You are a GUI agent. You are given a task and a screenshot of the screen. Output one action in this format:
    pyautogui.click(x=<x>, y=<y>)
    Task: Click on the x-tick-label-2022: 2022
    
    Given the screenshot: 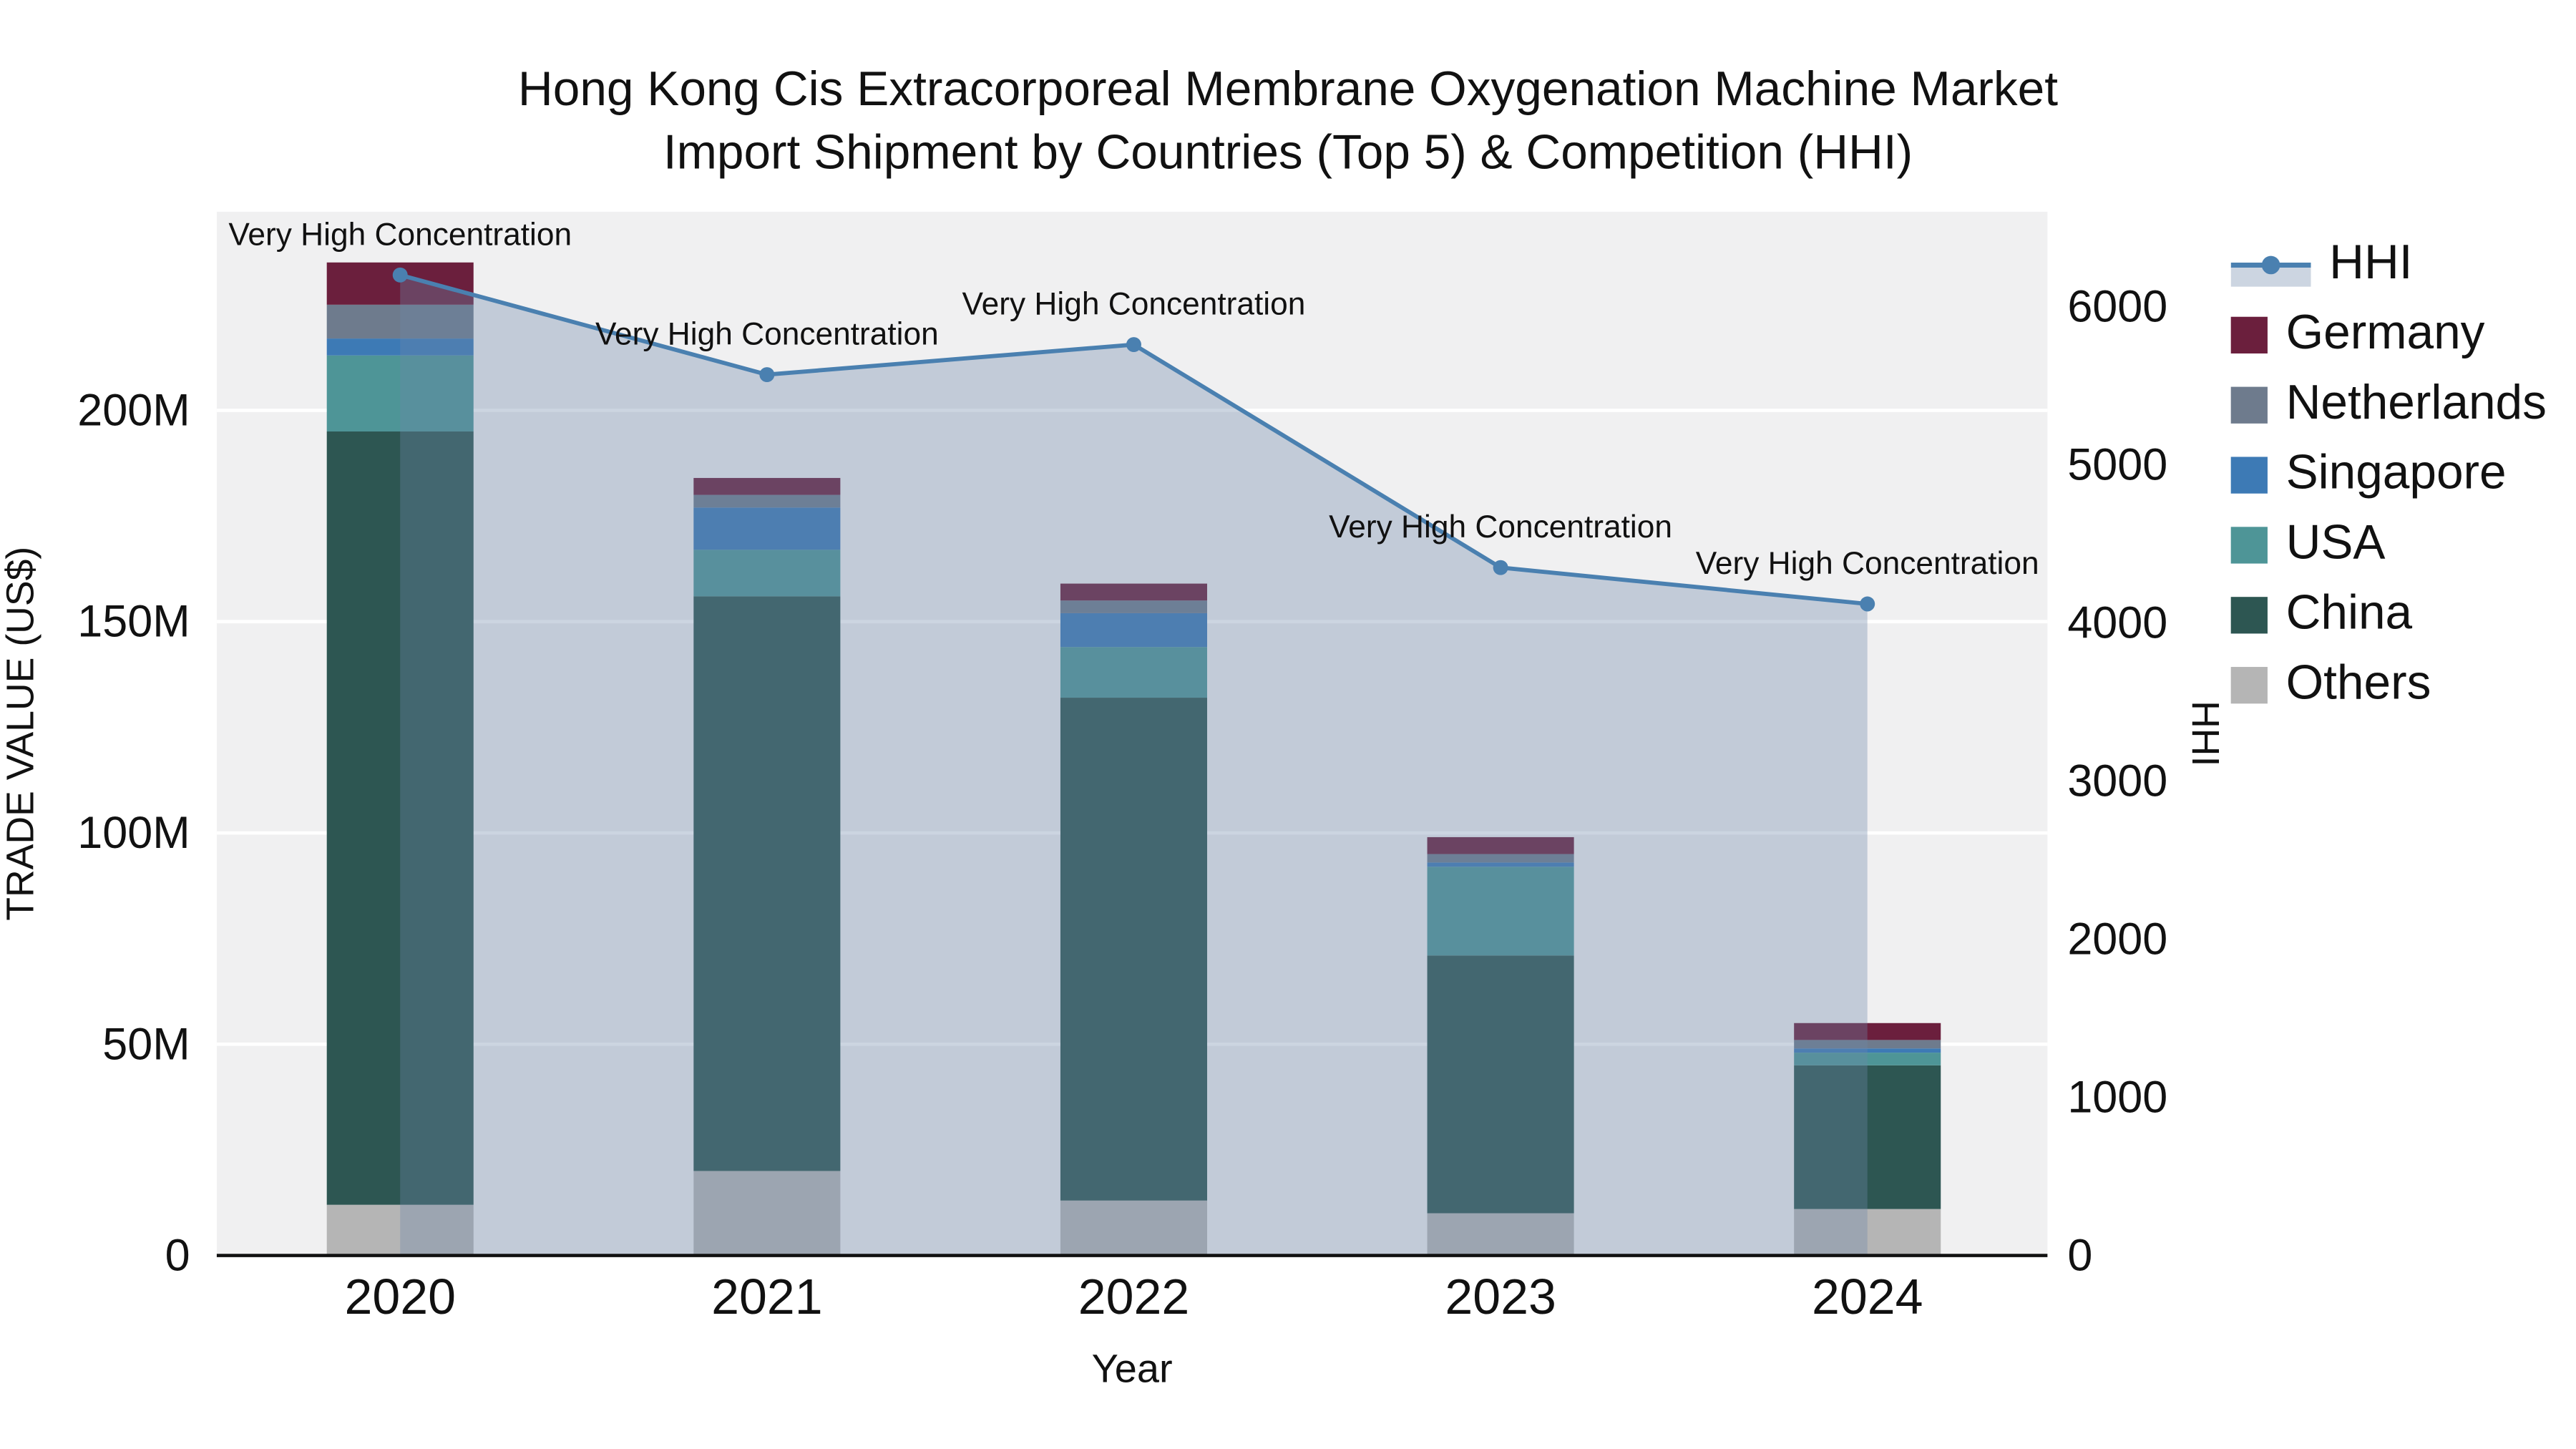 What is the action you would take?
    pyautogui.click(x=1133, y=1296)
    